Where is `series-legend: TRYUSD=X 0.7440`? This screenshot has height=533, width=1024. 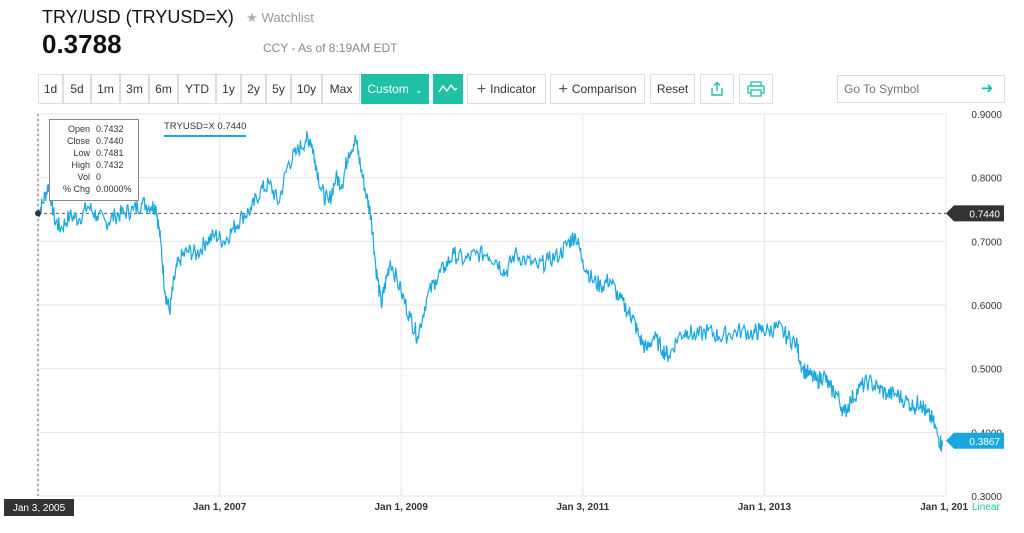 series-legend: TRYUSD=X 0.7440 is located at coordinates (205, 129).